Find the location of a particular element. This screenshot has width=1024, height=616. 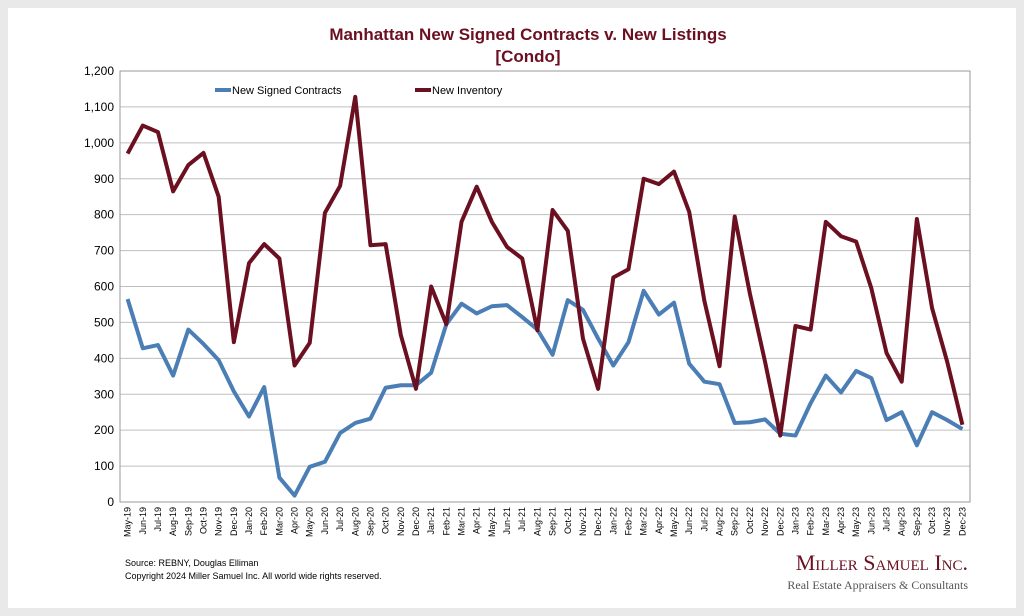

x-tick-label: Dec-23 is located at coordinates (962, 521).